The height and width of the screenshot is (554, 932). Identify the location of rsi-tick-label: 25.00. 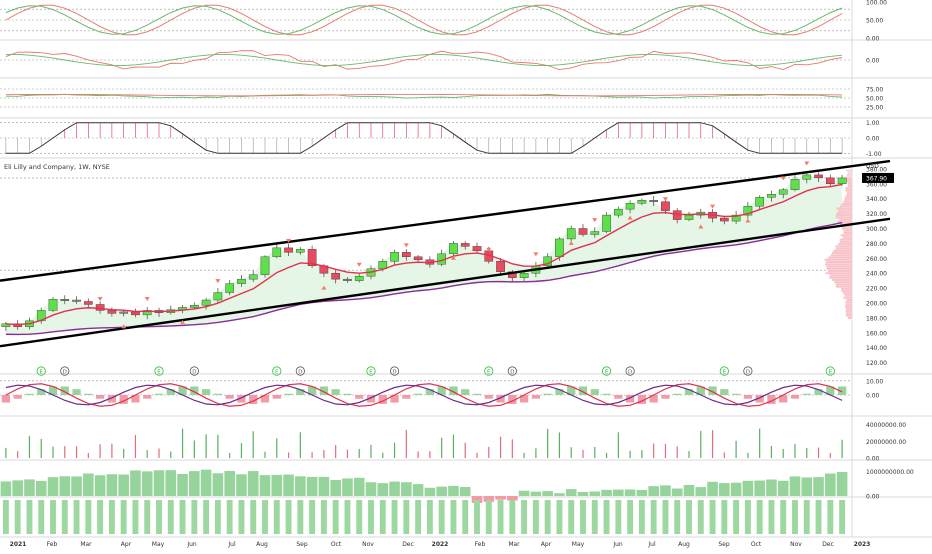
(874, 108).